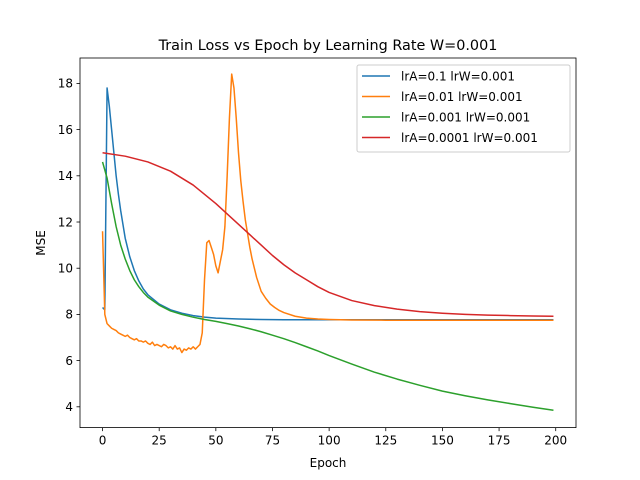 The height and width of the screenshot is (480, 640). I want to click on y-tick-label: 8, so click(69, 315).